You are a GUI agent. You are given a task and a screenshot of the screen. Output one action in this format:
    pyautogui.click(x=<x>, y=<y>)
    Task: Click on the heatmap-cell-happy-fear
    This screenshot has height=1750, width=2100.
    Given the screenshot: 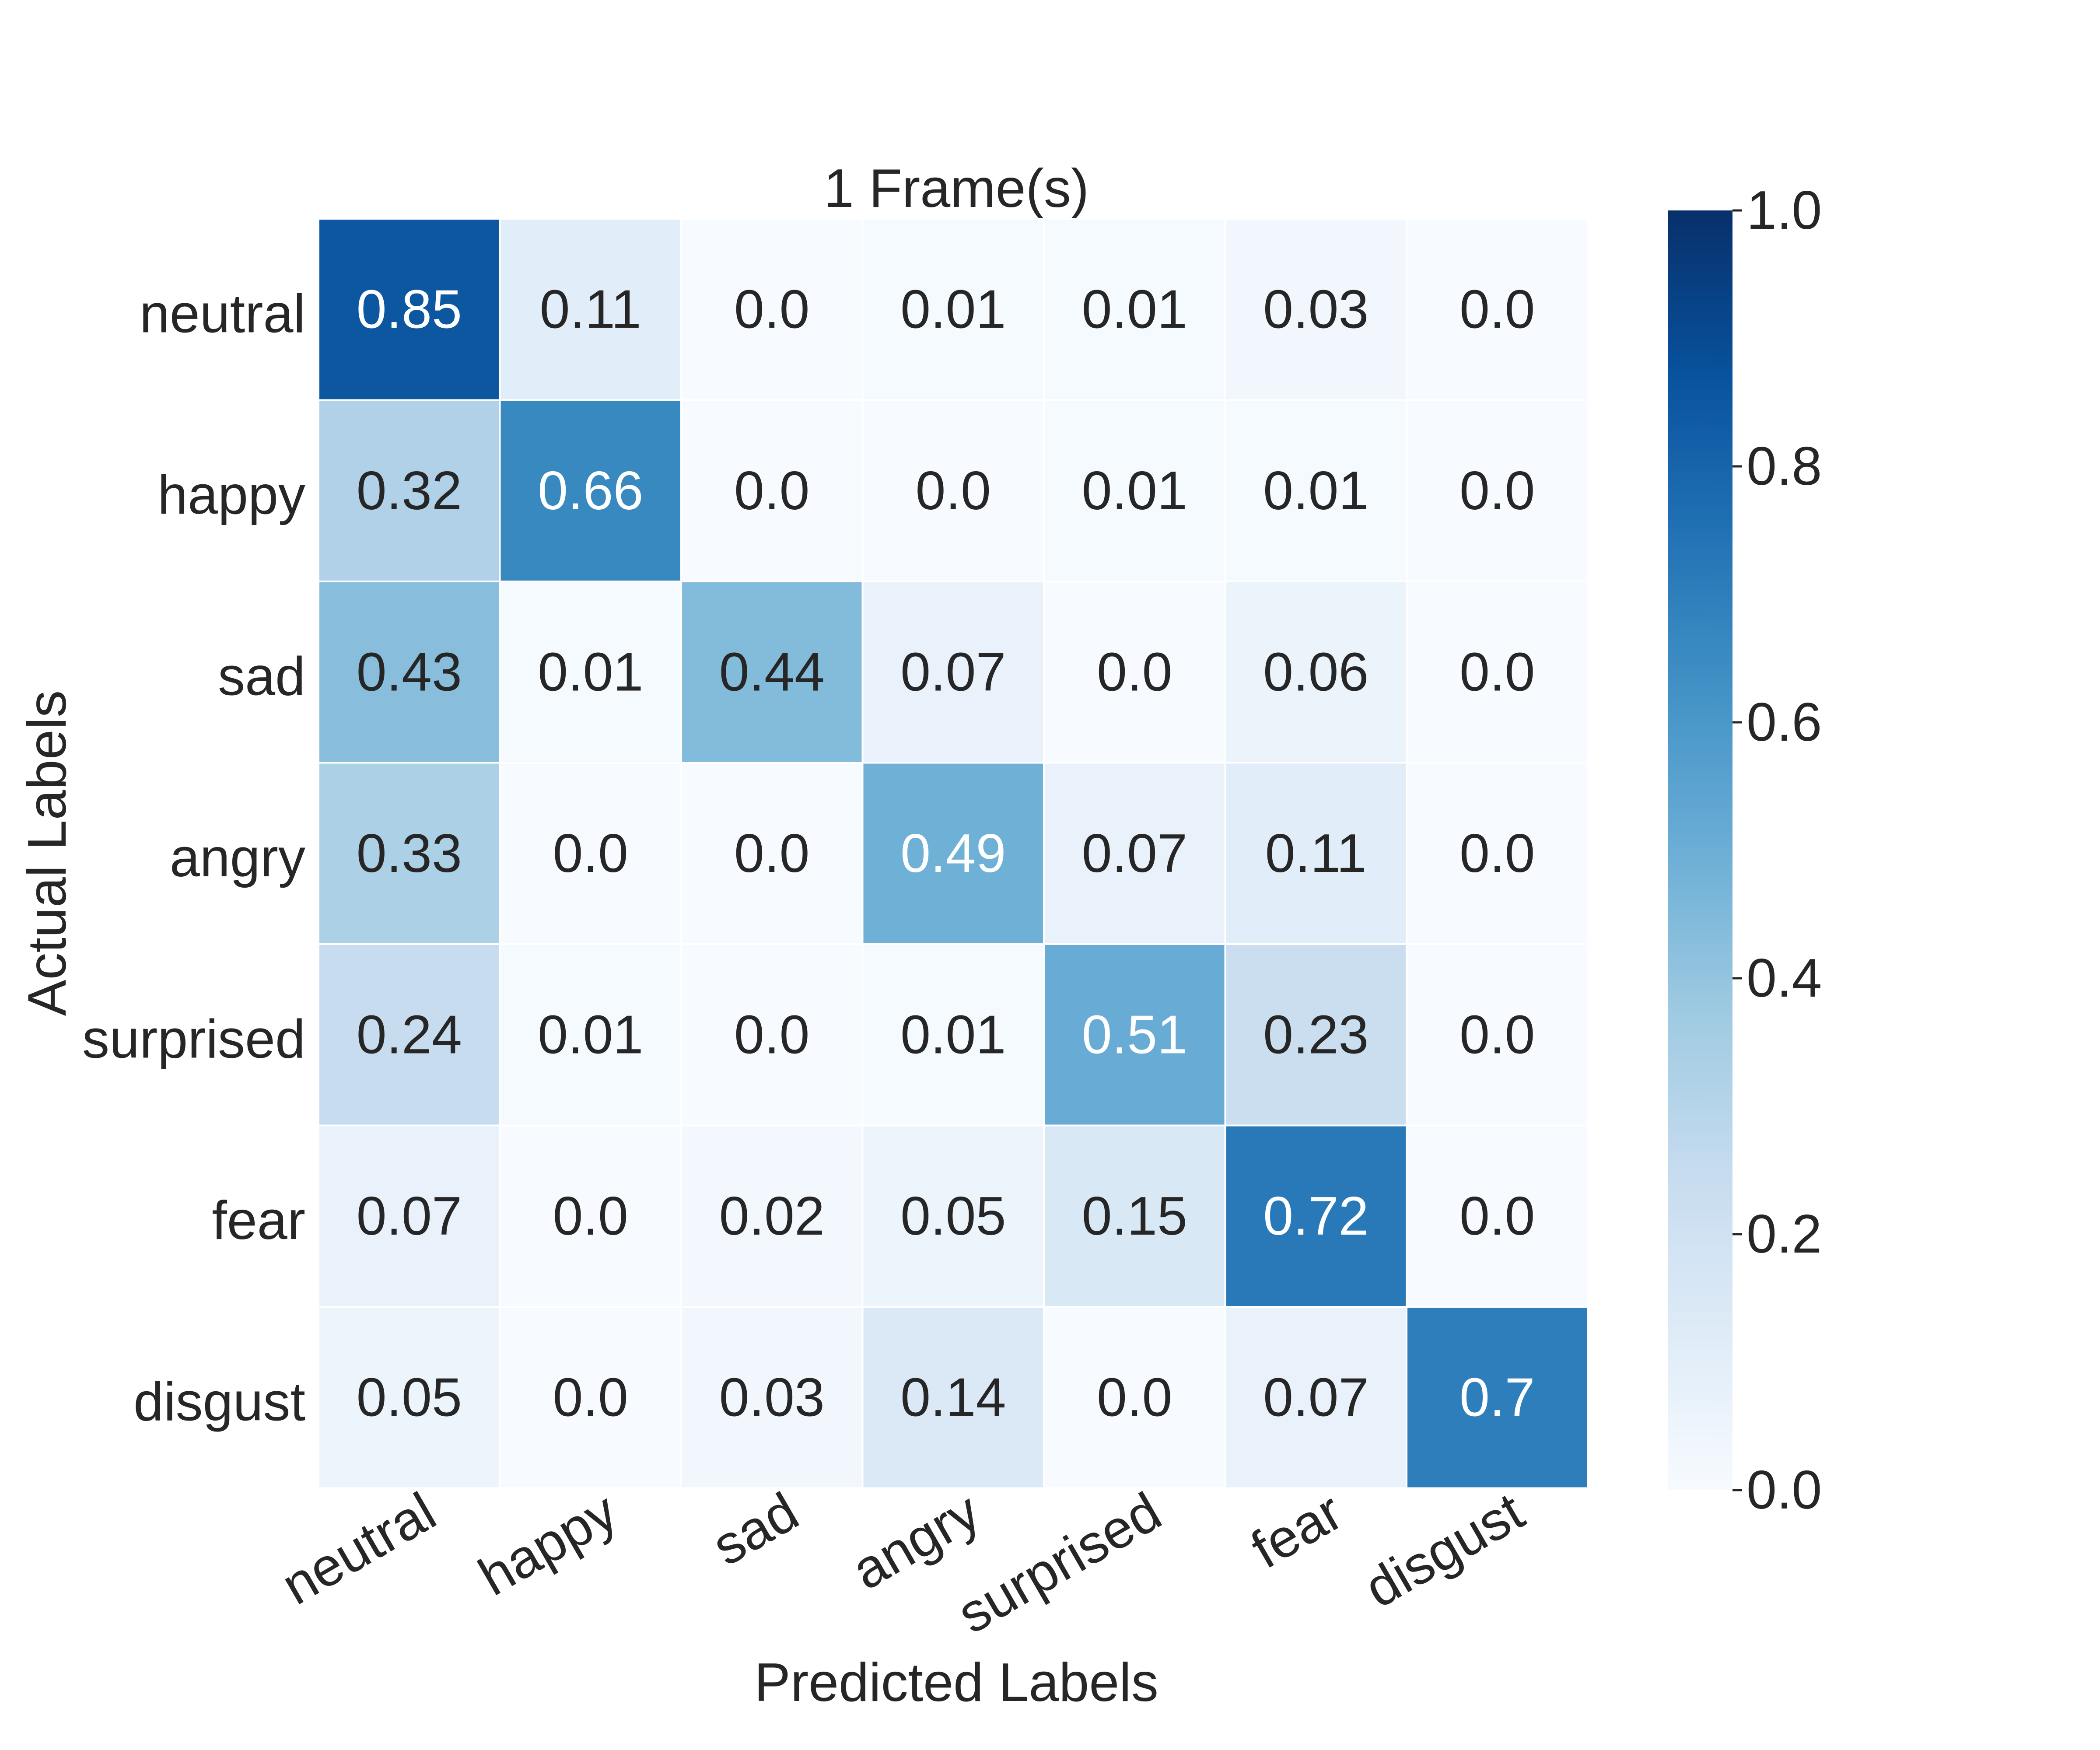 What is the action you would take?
    pyautogui.click(x=1315, y=490)
    